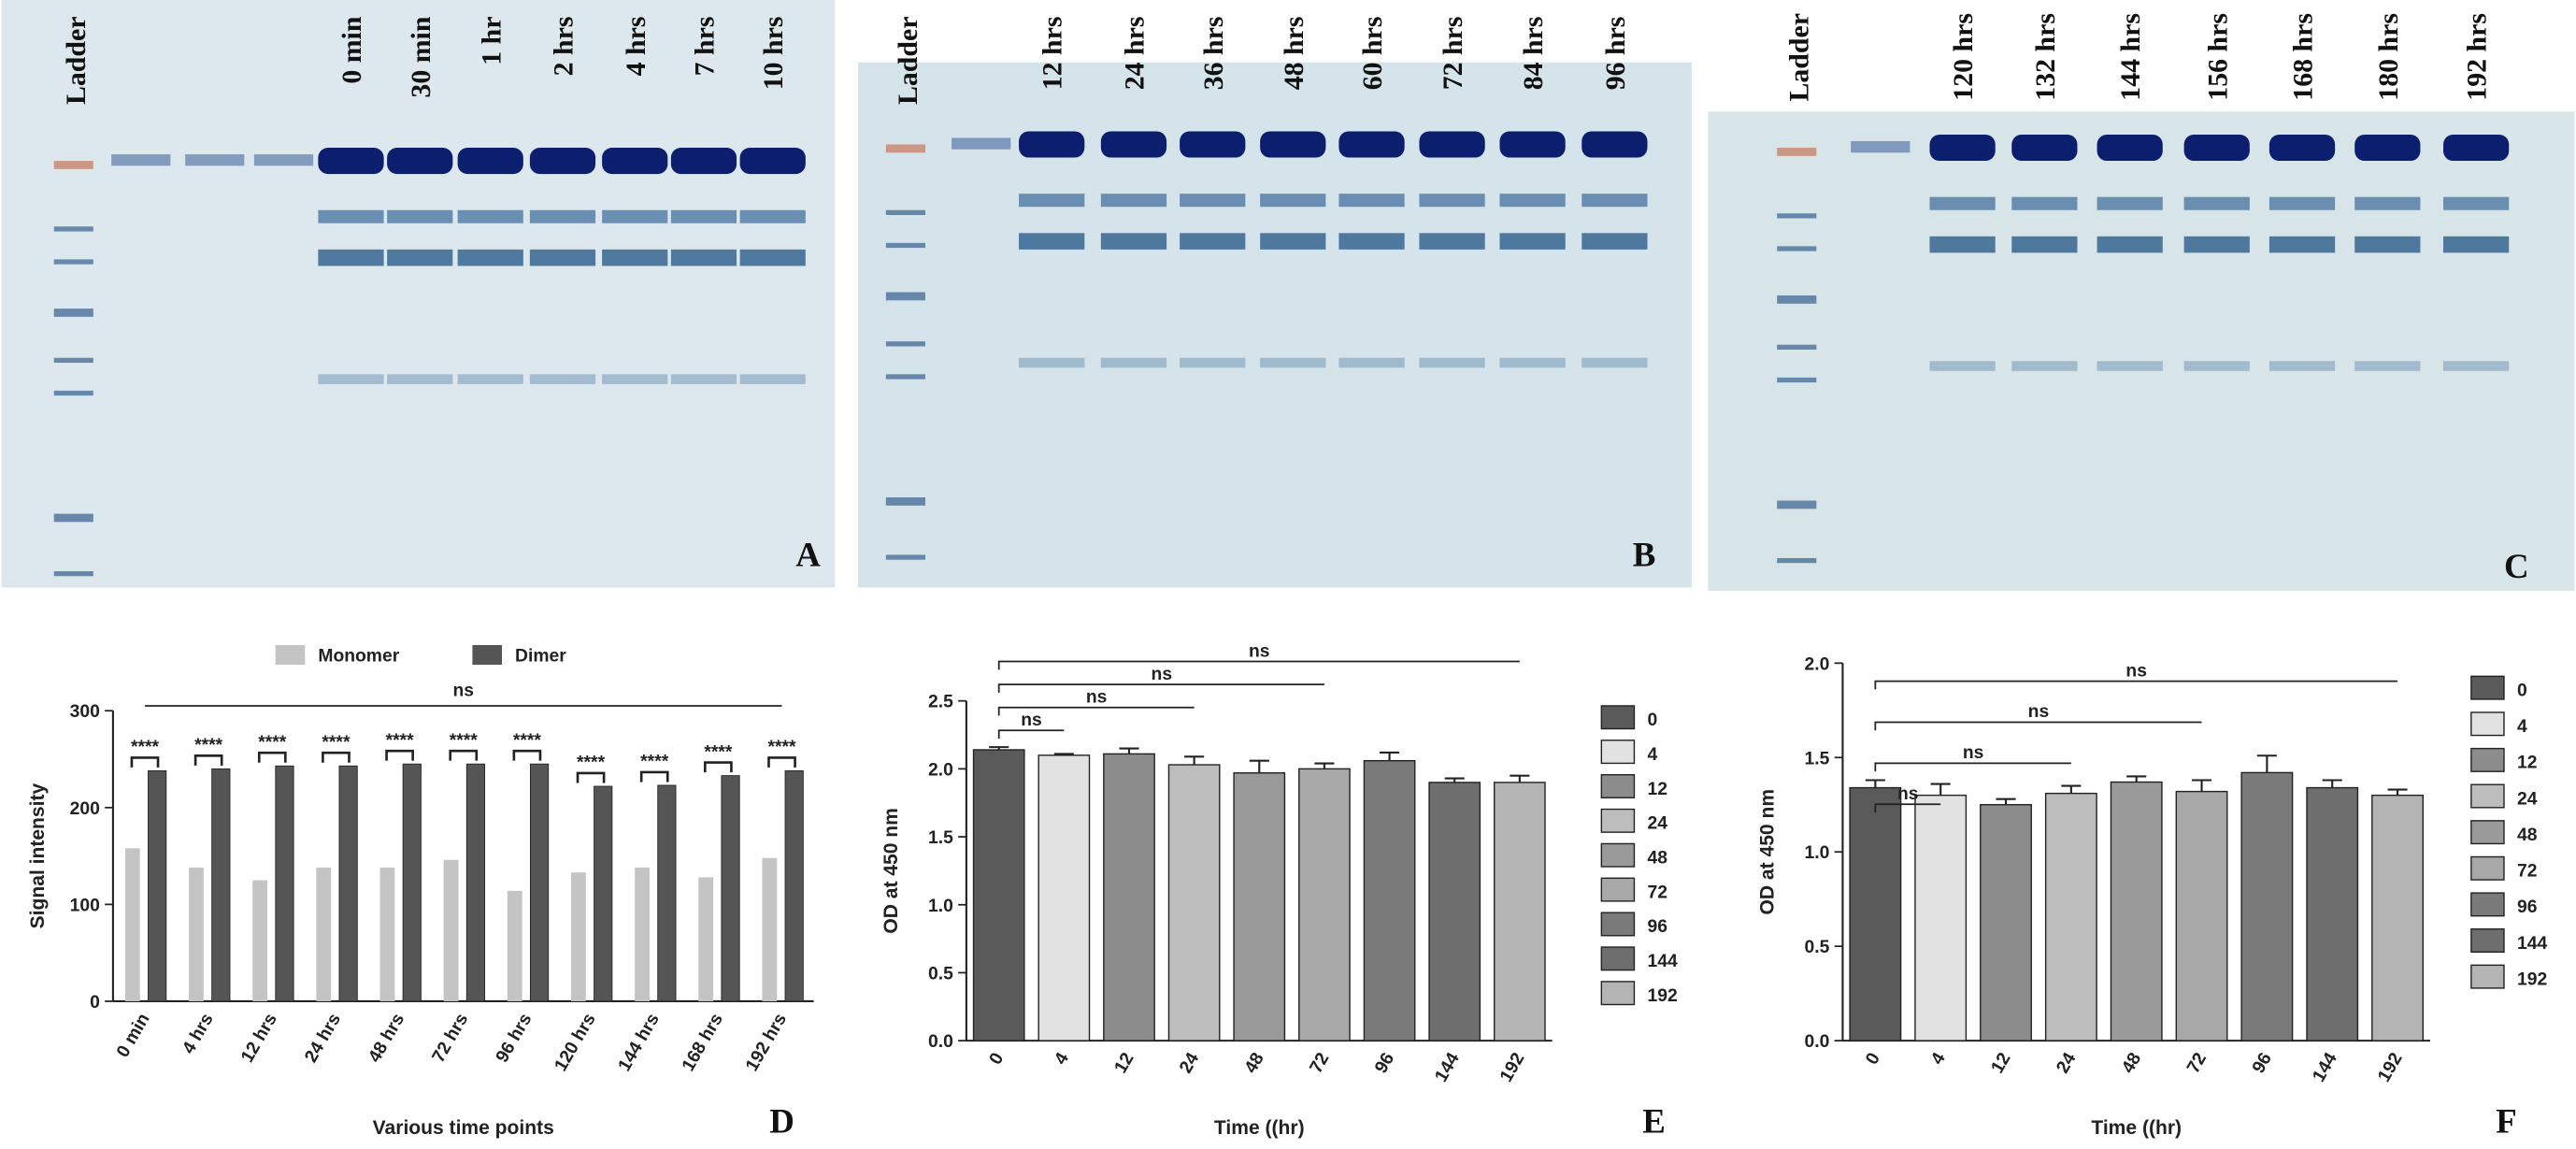 This screenshot has height=1149, width=2576. I want to click on panel-label: E, so click(1654, 1120).